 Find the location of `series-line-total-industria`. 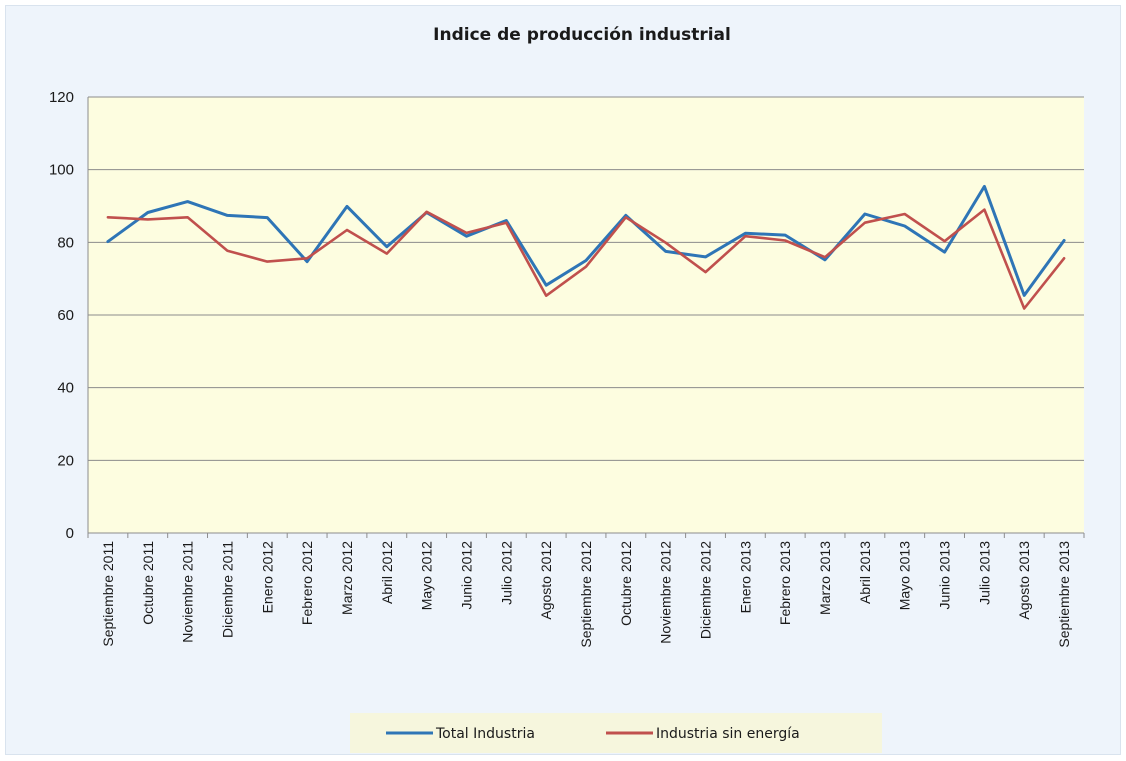

series-line-total-industria is located at coordinates (586, 240).